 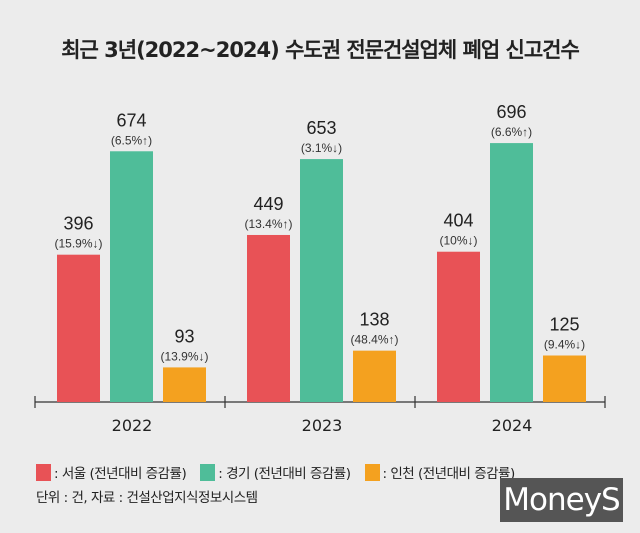 I want to click on legend-label-gyeonggi: : 경기 (전년대비 증감률), so click(x=284, y=474).